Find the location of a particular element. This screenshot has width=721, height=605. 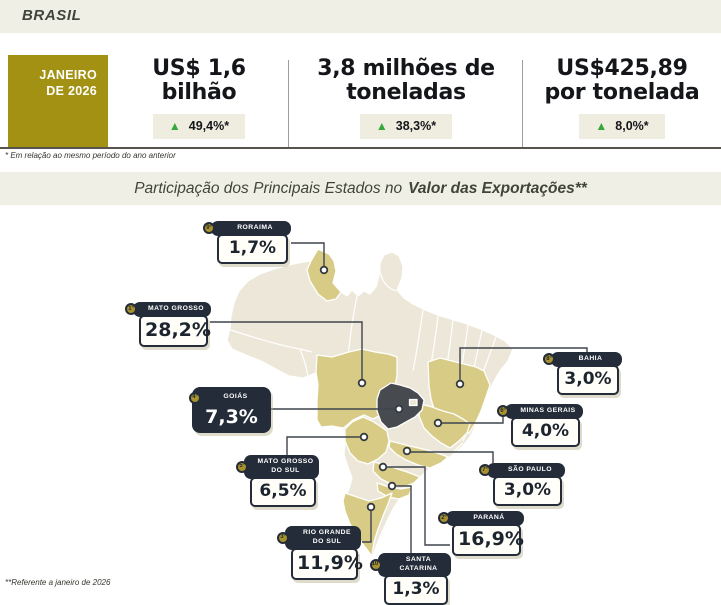

date-badge: JANEIRO DE 2026 is located at coordinates (58, 101).